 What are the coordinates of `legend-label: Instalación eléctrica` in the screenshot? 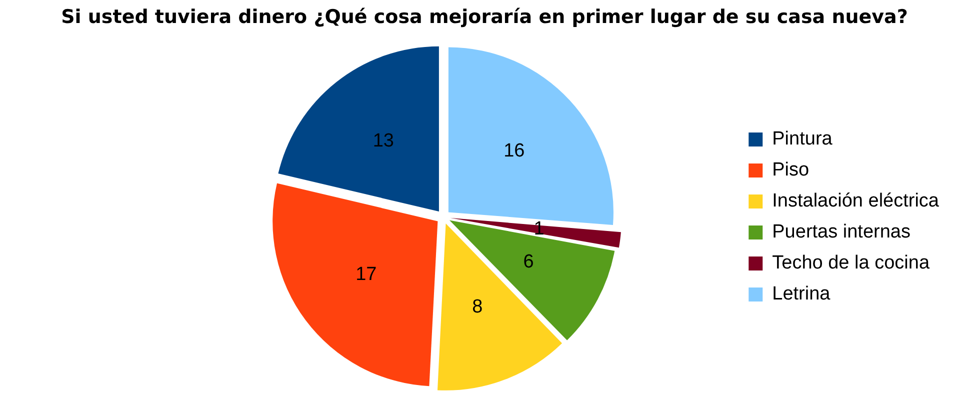 It's located at (856, 201).